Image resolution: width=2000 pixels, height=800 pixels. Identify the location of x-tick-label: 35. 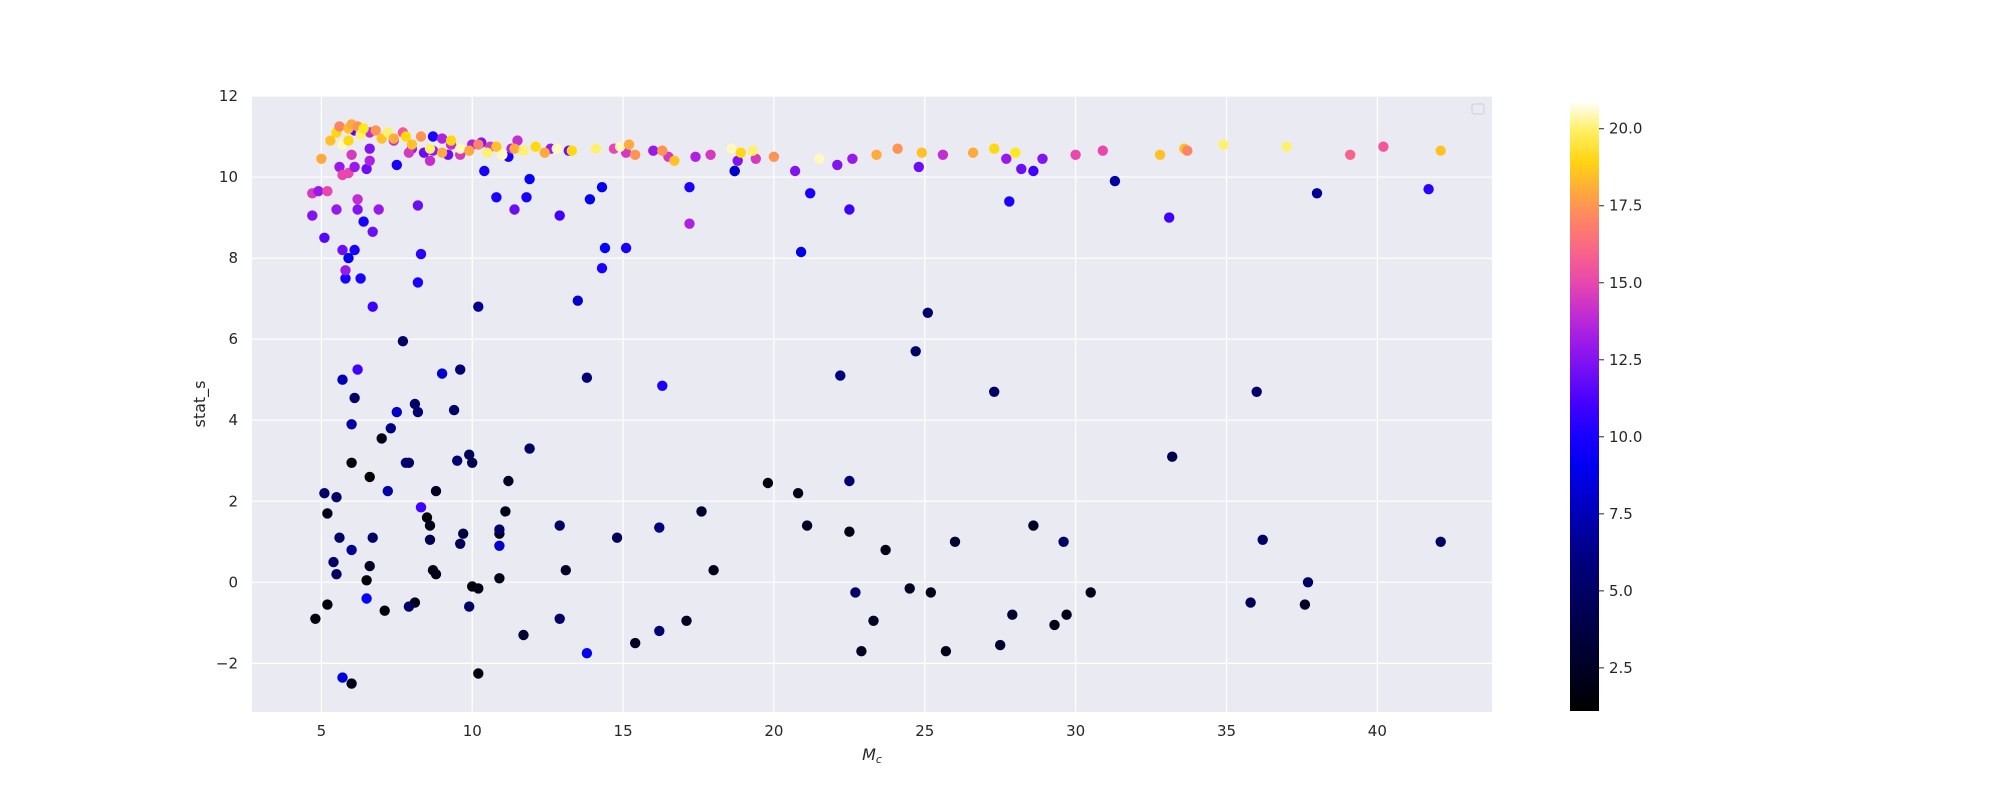
(1226, 731).